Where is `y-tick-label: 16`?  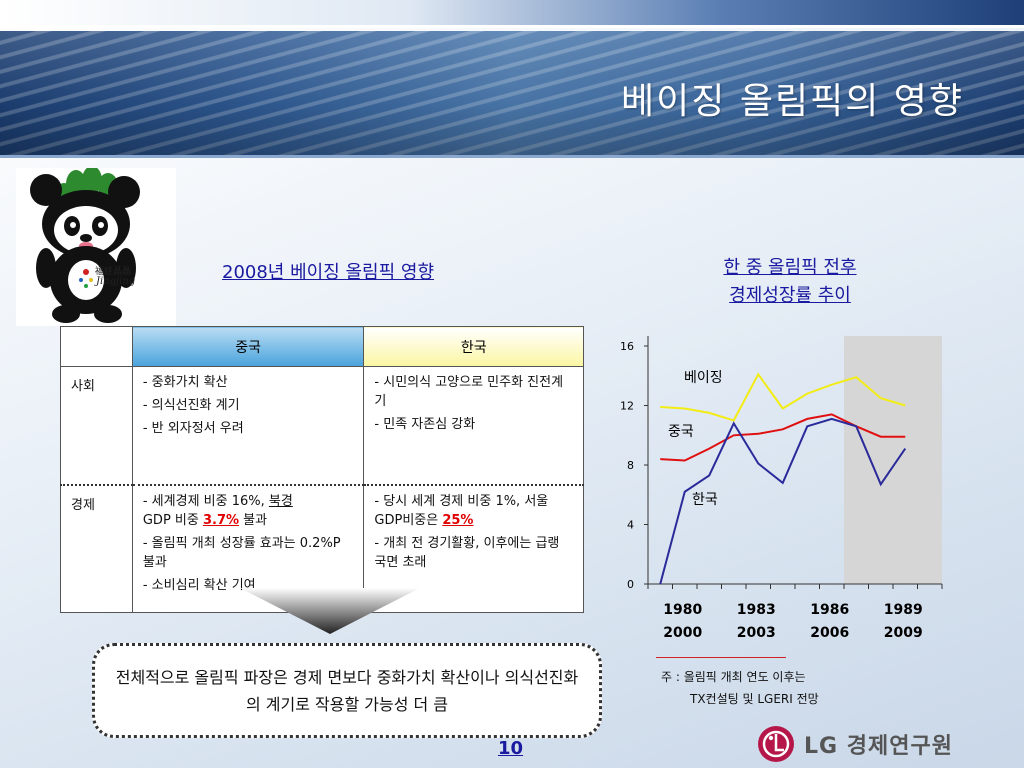
y-tick-label: 16 is located at coordinates (627, 346).